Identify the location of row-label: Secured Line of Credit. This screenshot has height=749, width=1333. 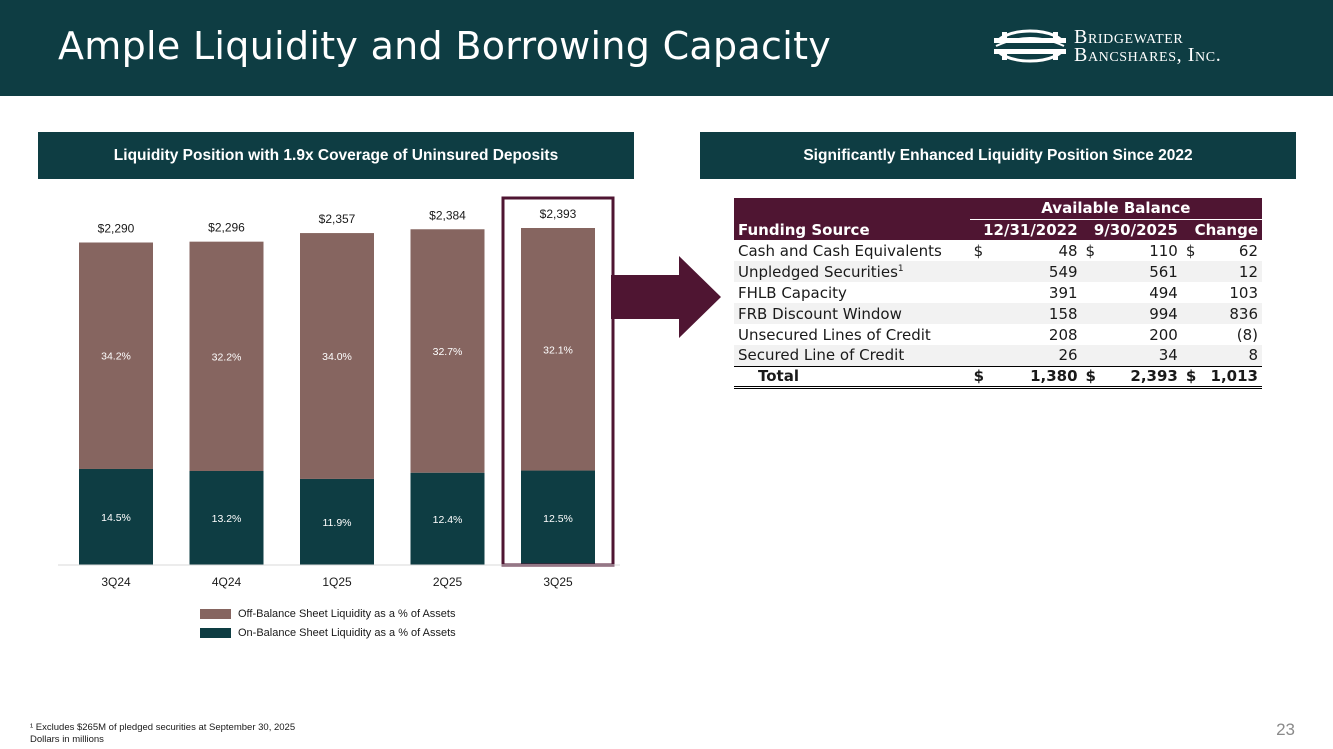
(852, 355).